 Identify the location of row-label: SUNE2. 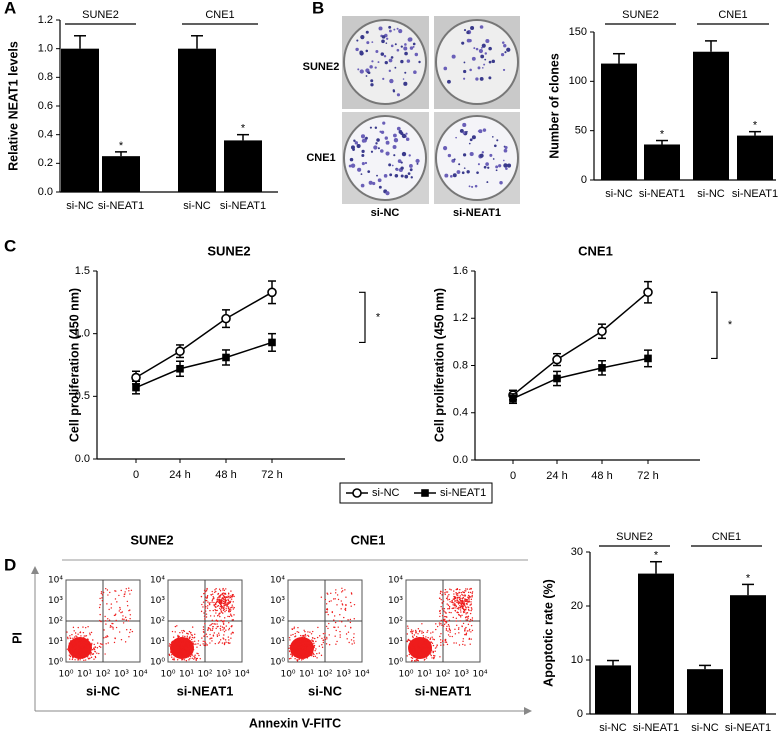
(321, 67).